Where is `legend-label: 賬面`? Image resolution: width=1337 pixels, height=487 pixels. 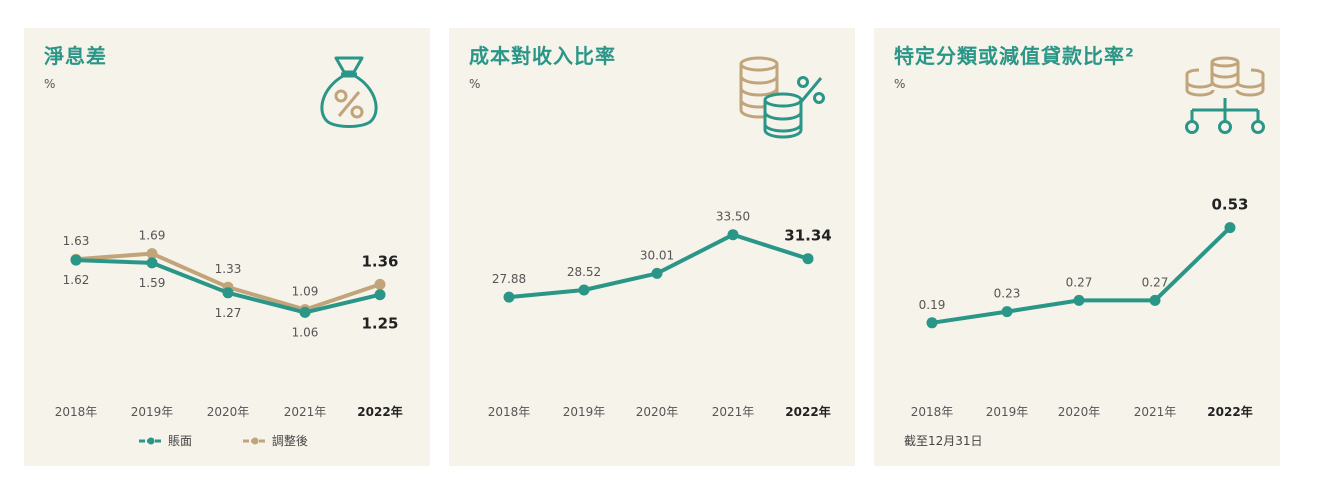 legend-label: 賬面 is located at coordinates (180, 441).